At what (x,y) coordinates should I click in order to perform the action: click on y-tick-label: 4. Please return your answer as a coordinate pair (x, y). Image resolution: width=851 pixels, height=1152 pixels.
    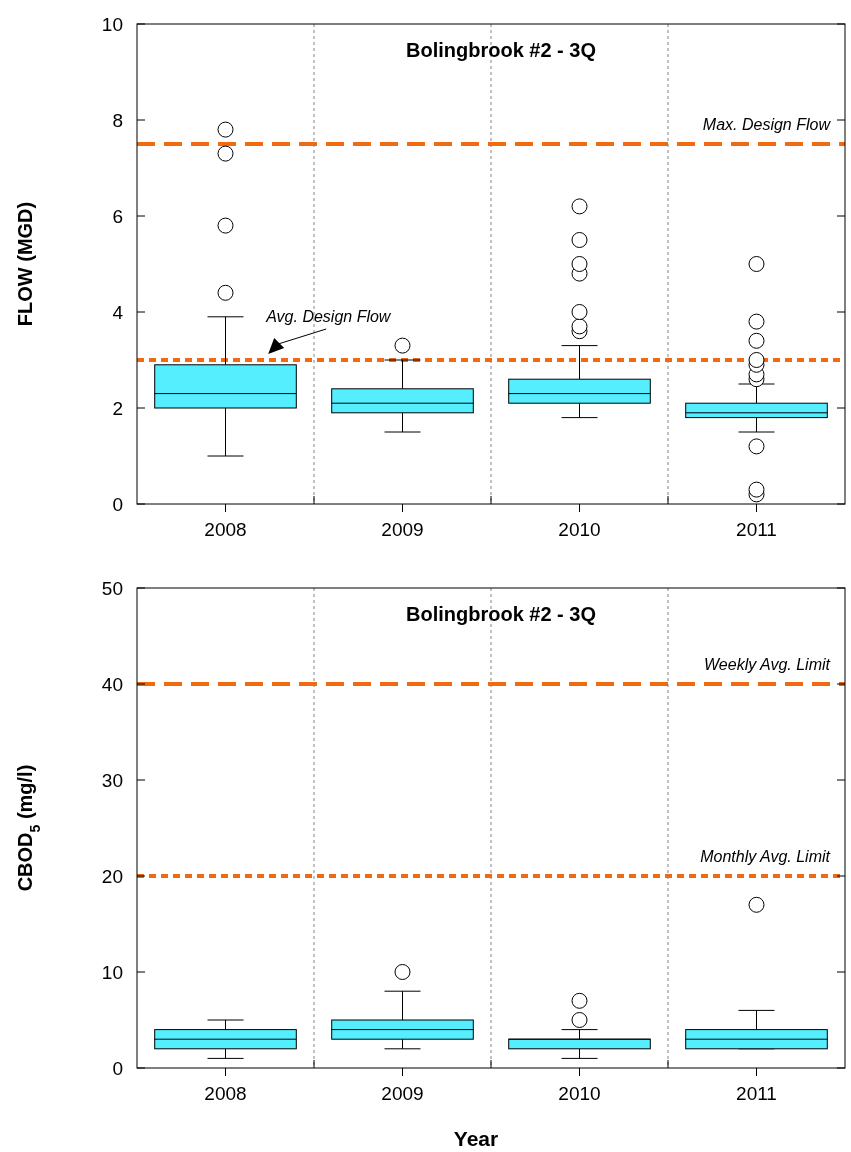
    Looking at the image, I should click on (118, 312).